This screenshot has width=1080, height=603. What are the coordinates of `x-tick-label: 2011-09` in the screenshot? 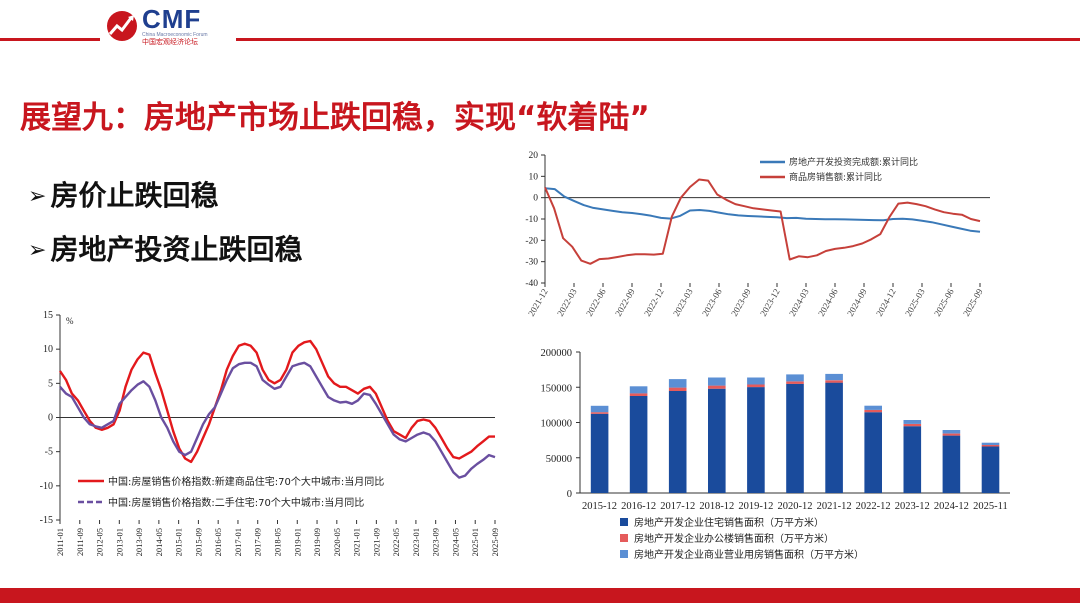 It's located at (80, 542).